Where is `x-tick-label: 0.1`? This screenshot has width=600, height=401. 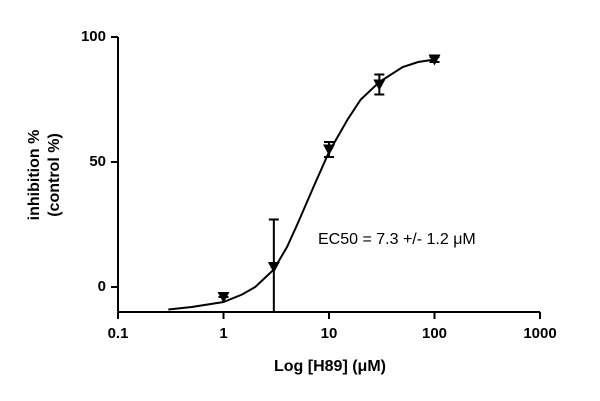
x-tick-label: 0.1 is located at coordinates (118, 333).